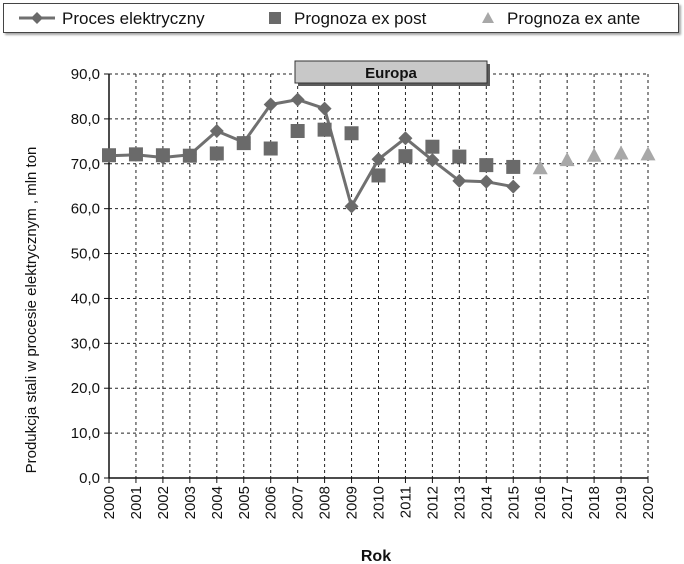  What do you see at coordinates (85, 343) in the screenshot?
I see `y-tick-label: 30,0` at bounding box center [85, 343].